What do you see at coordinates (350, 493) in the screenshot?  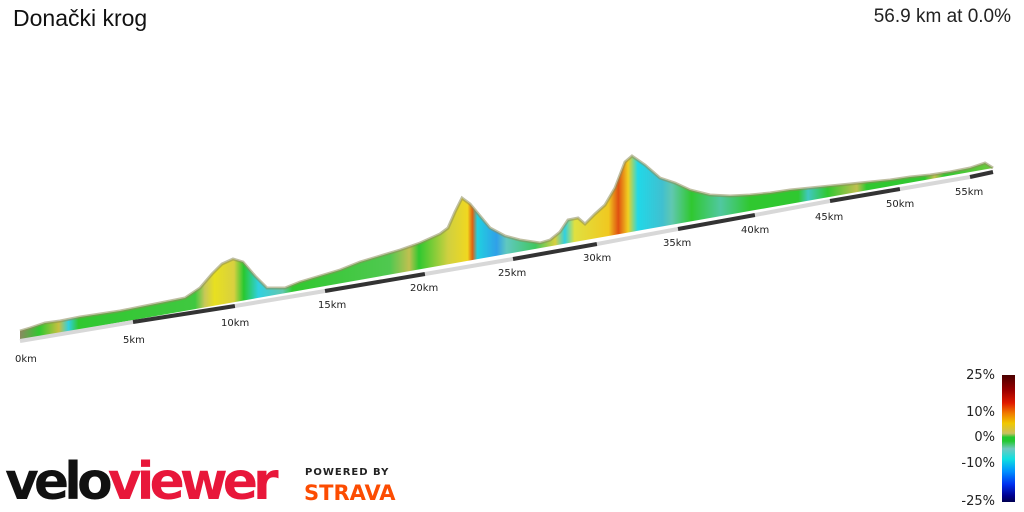 I see `strava-logo: STRAVA` at bounding box center [350, 493].